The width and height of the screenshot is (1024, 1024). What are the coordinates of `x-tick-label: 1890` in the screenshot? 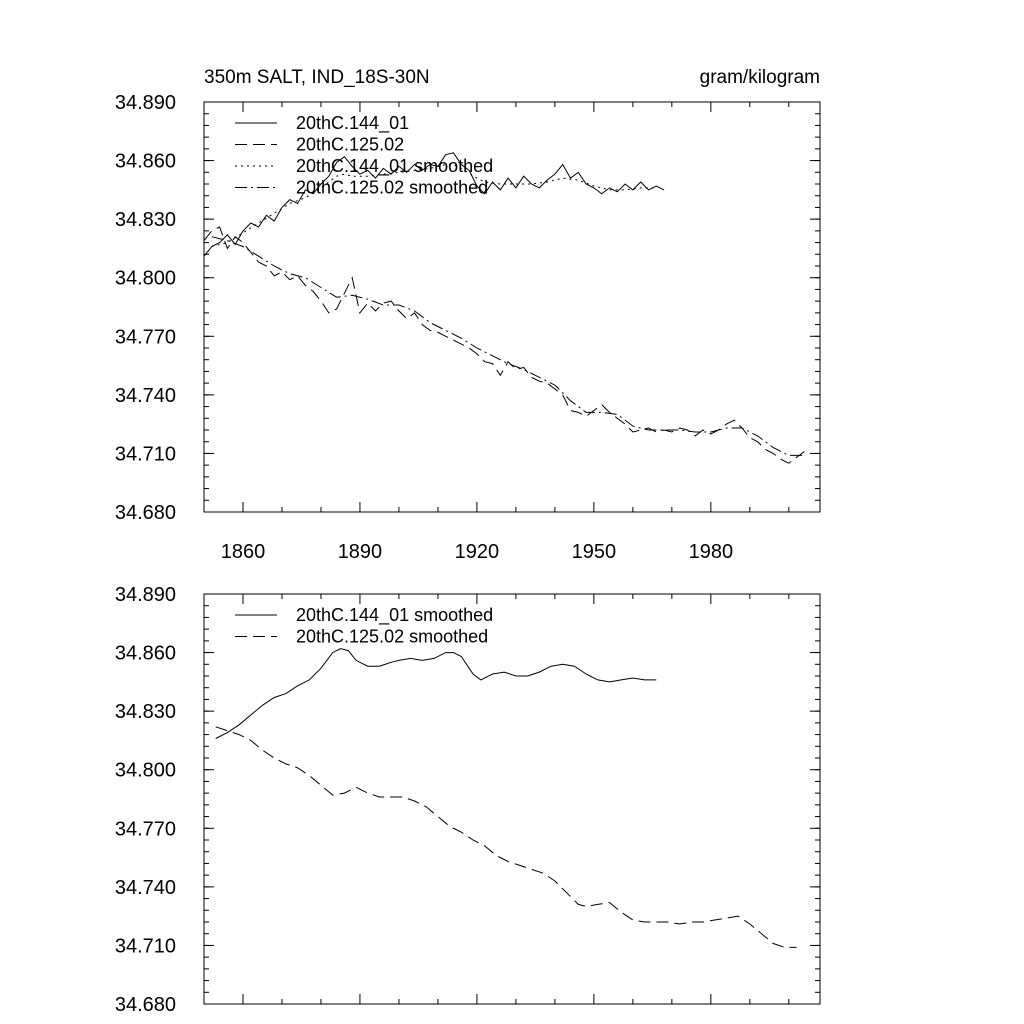 It's located at (360, 552).